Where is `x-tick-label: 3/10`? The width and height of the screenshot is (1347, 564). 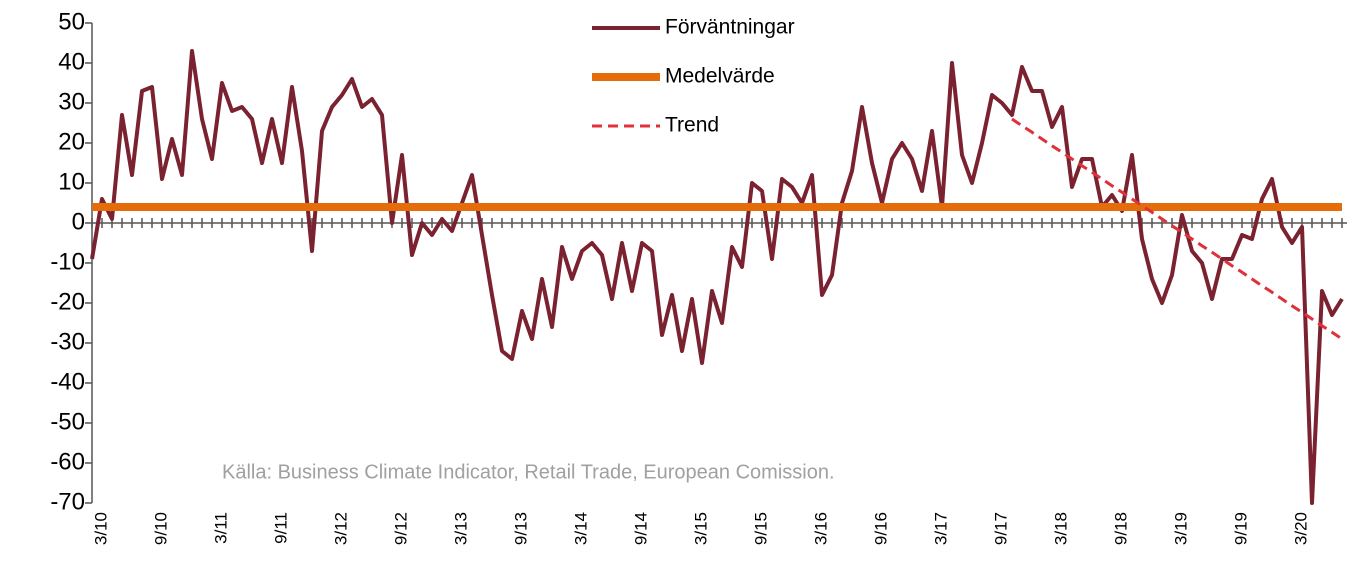 x-tick-label: 3/10 is located at coordinates (100, 528).